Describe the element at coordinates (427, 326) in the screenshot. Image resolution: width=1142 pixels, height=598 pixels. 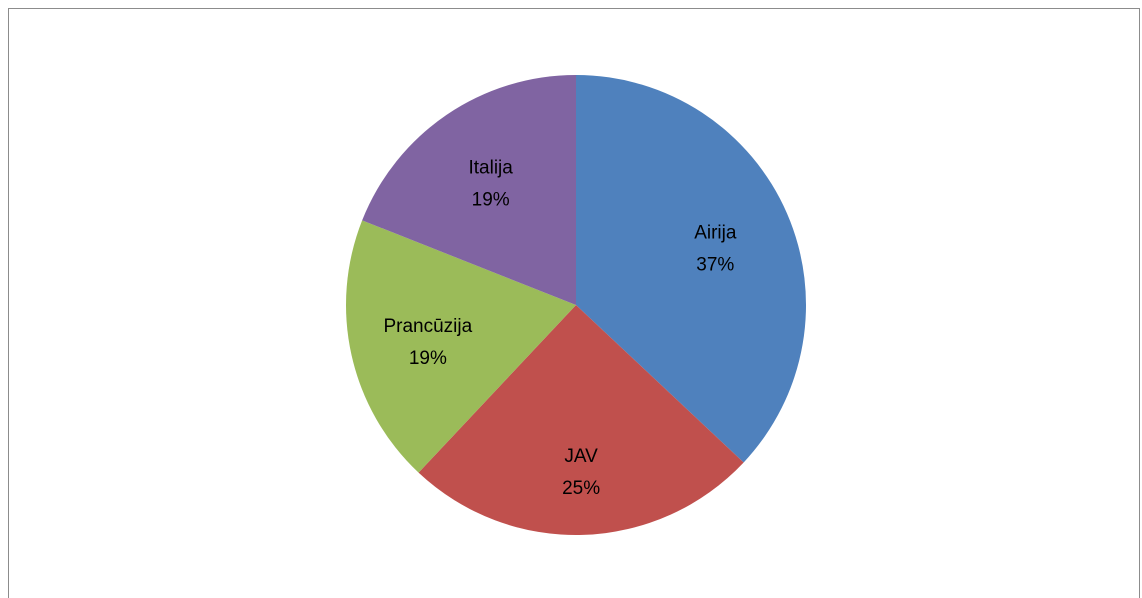
I see `slice-category-label: Prancūzija` at that location.